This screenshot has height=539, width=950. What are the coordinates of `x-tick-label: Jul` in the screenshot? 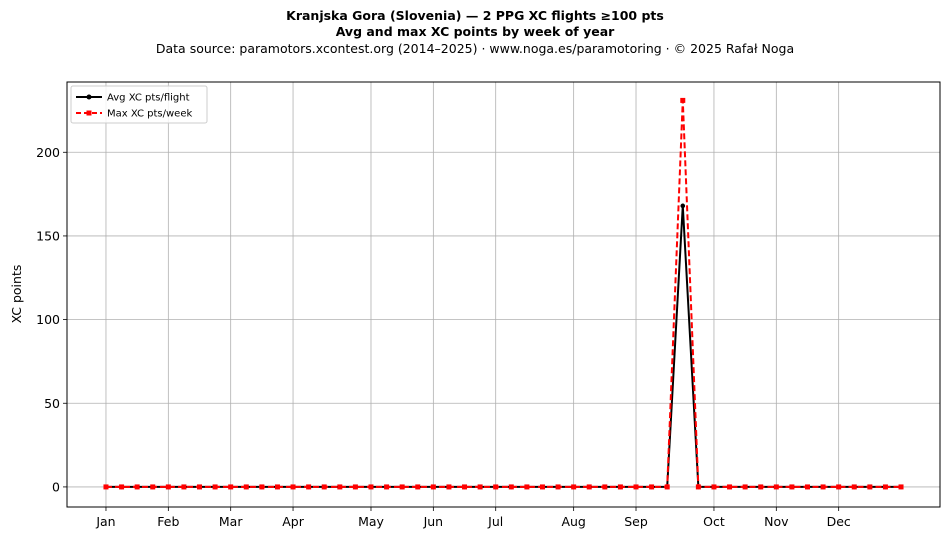 It's located at (495, 521).